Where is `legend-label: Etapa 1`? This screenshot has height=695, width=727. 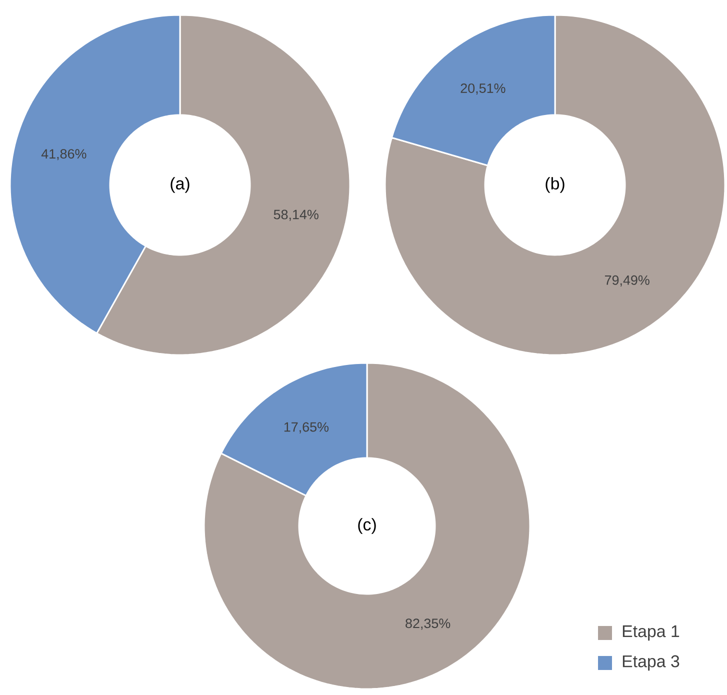
legend-label: Etapa 1 is located at coordinates (651, 633).